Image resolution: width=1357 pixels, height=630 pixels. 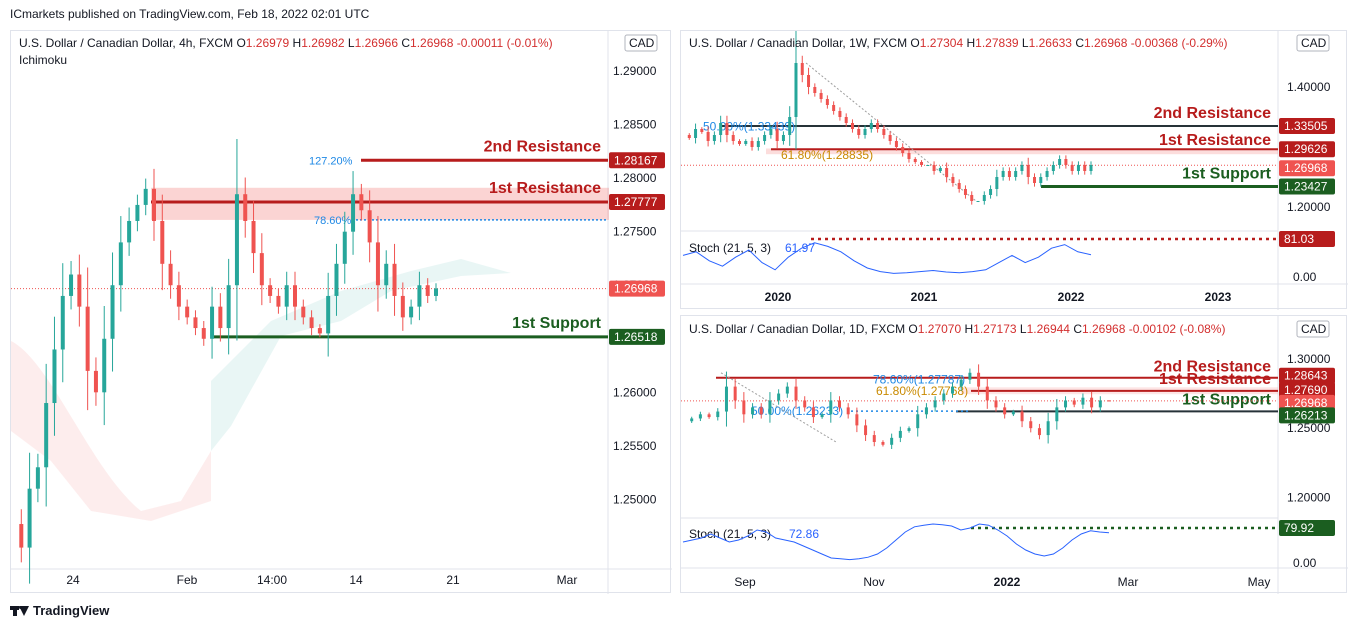 What do you see at coordinates (637, 202) in the screenshot?
I see `price-tag-1st-resistance: 1.27777` at bounding box center [637, 202].